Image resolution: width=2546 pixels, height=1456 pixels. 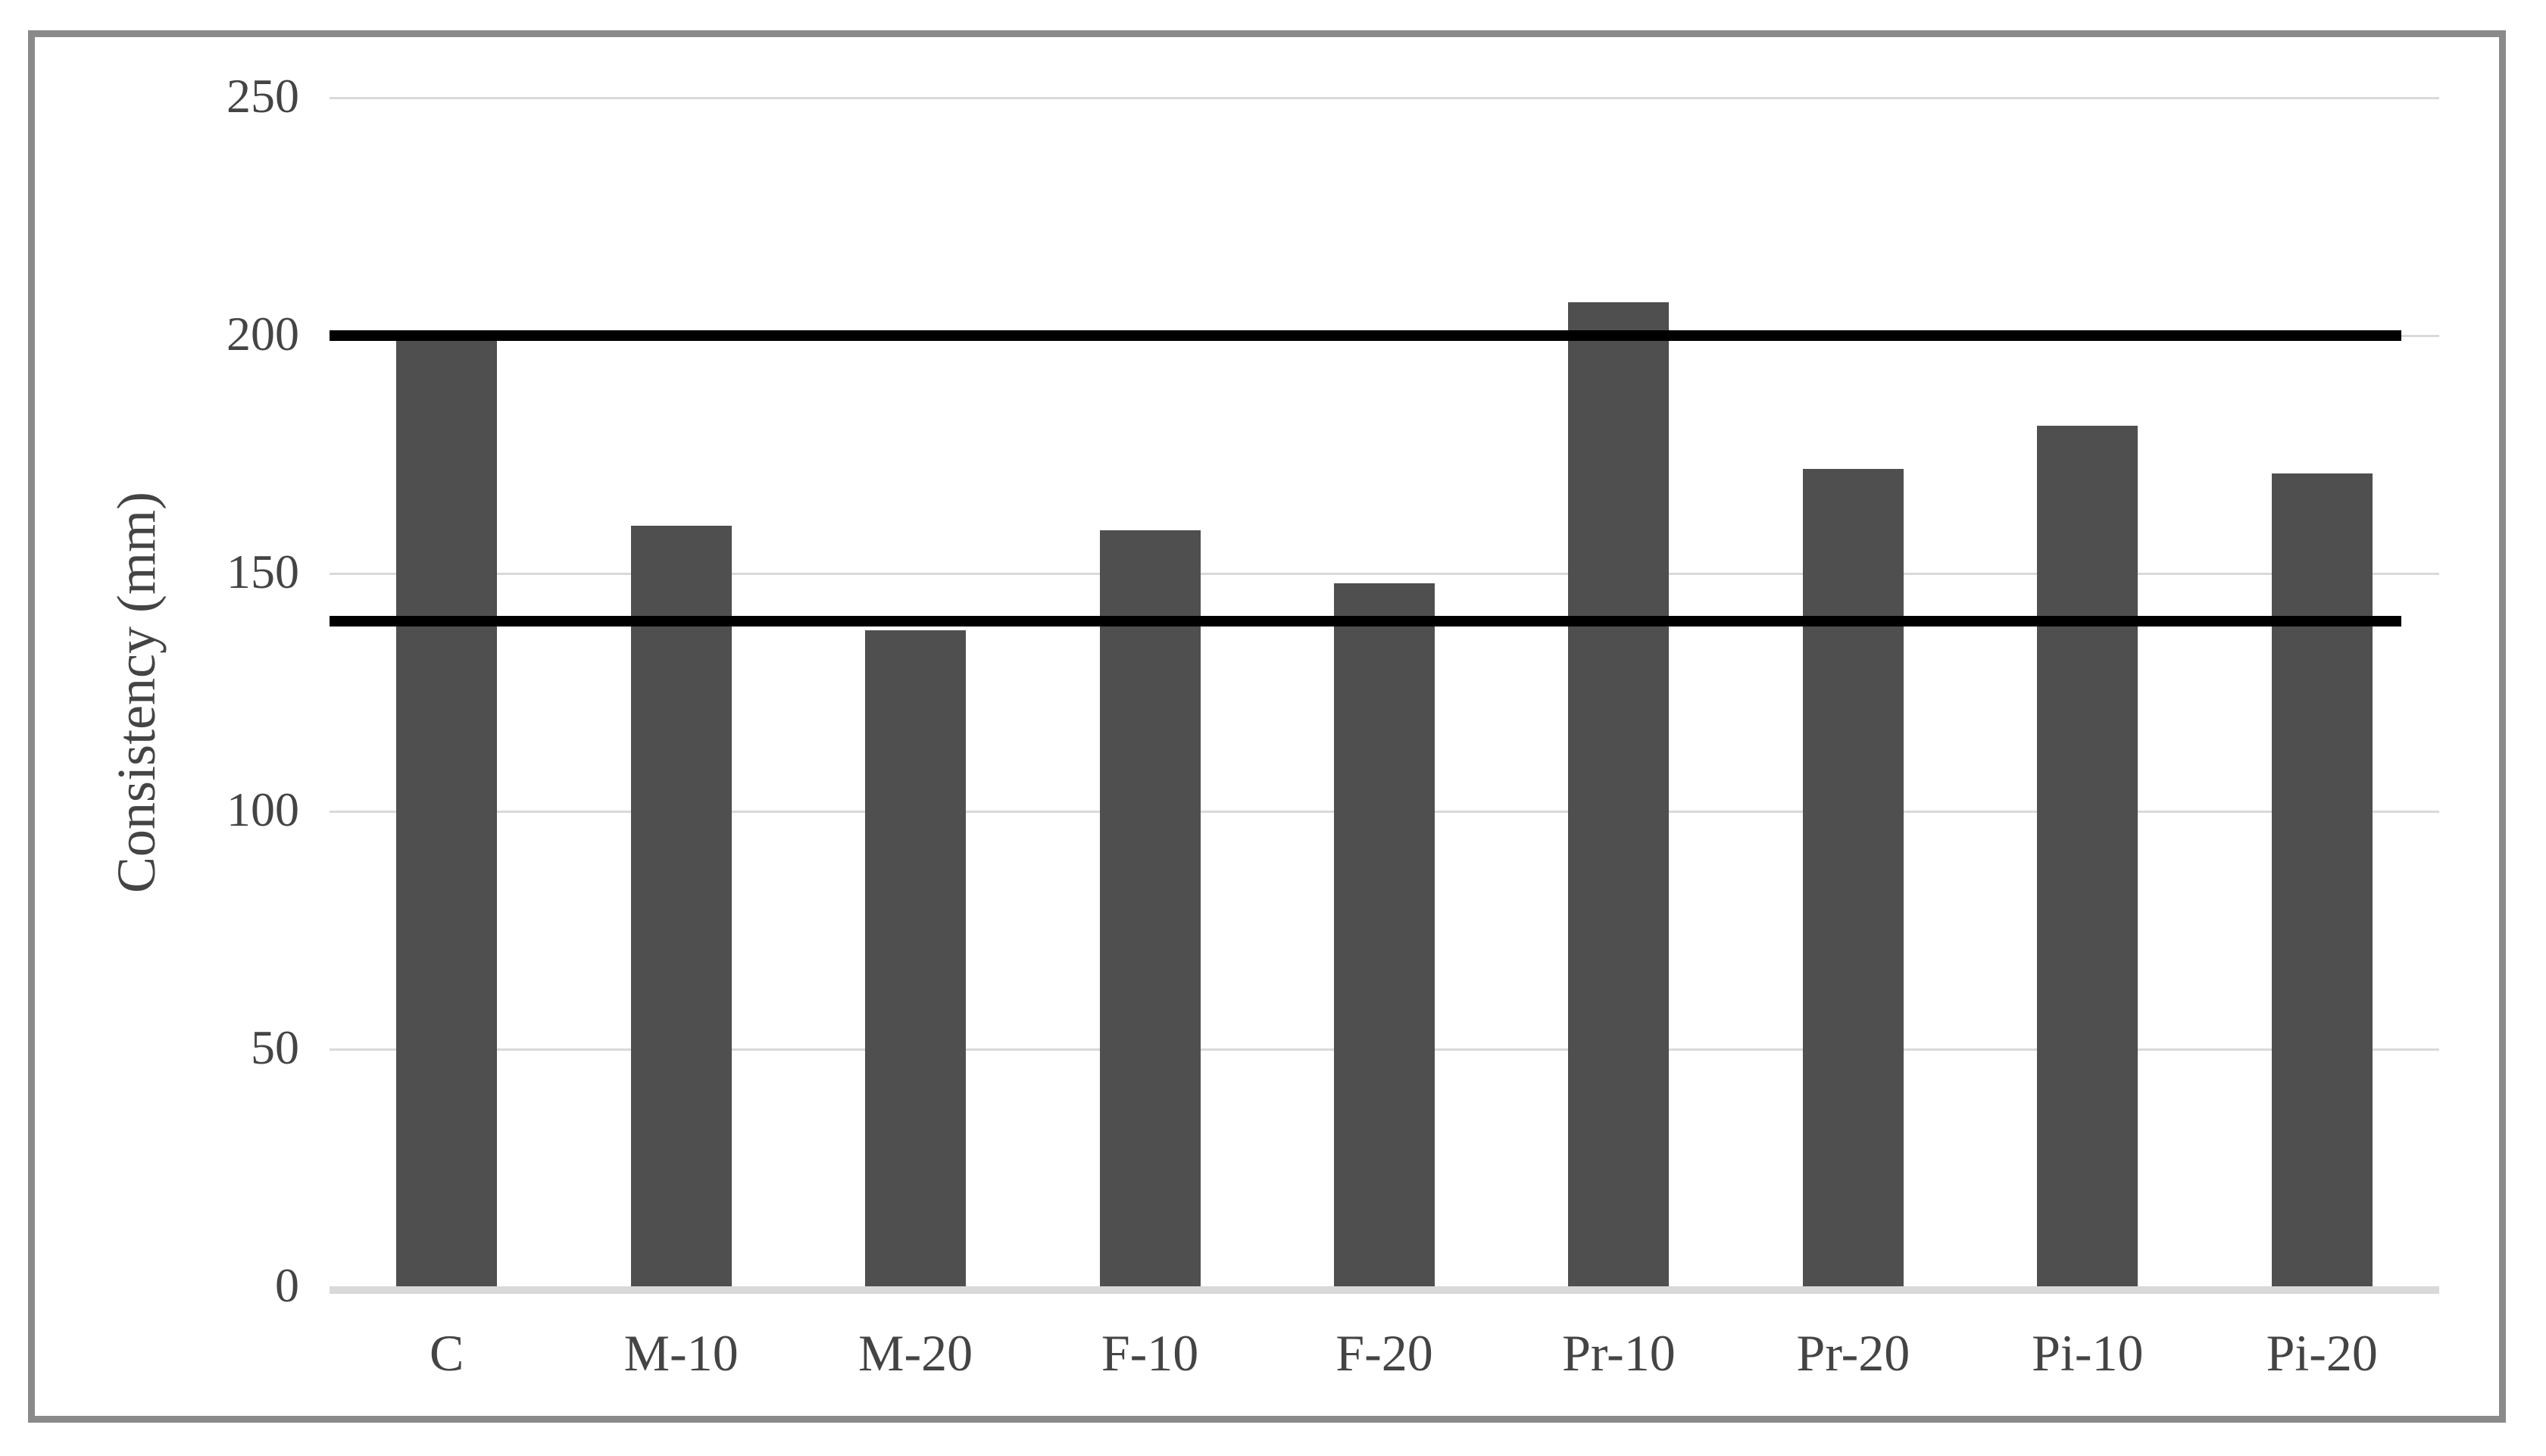 I want to click on x-category-label-F-20: F-20, so click(x=1384, y=1353).